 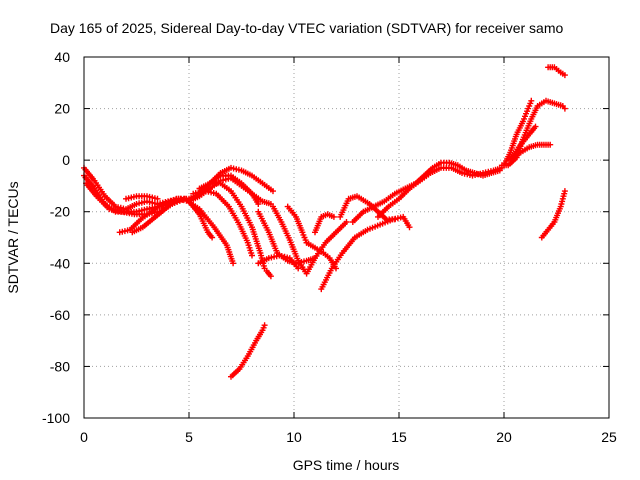 What do you see at coordinates (60, 263) in the screenshot?
I see `y-tick-label: -40` at bounding box center [60, 263].